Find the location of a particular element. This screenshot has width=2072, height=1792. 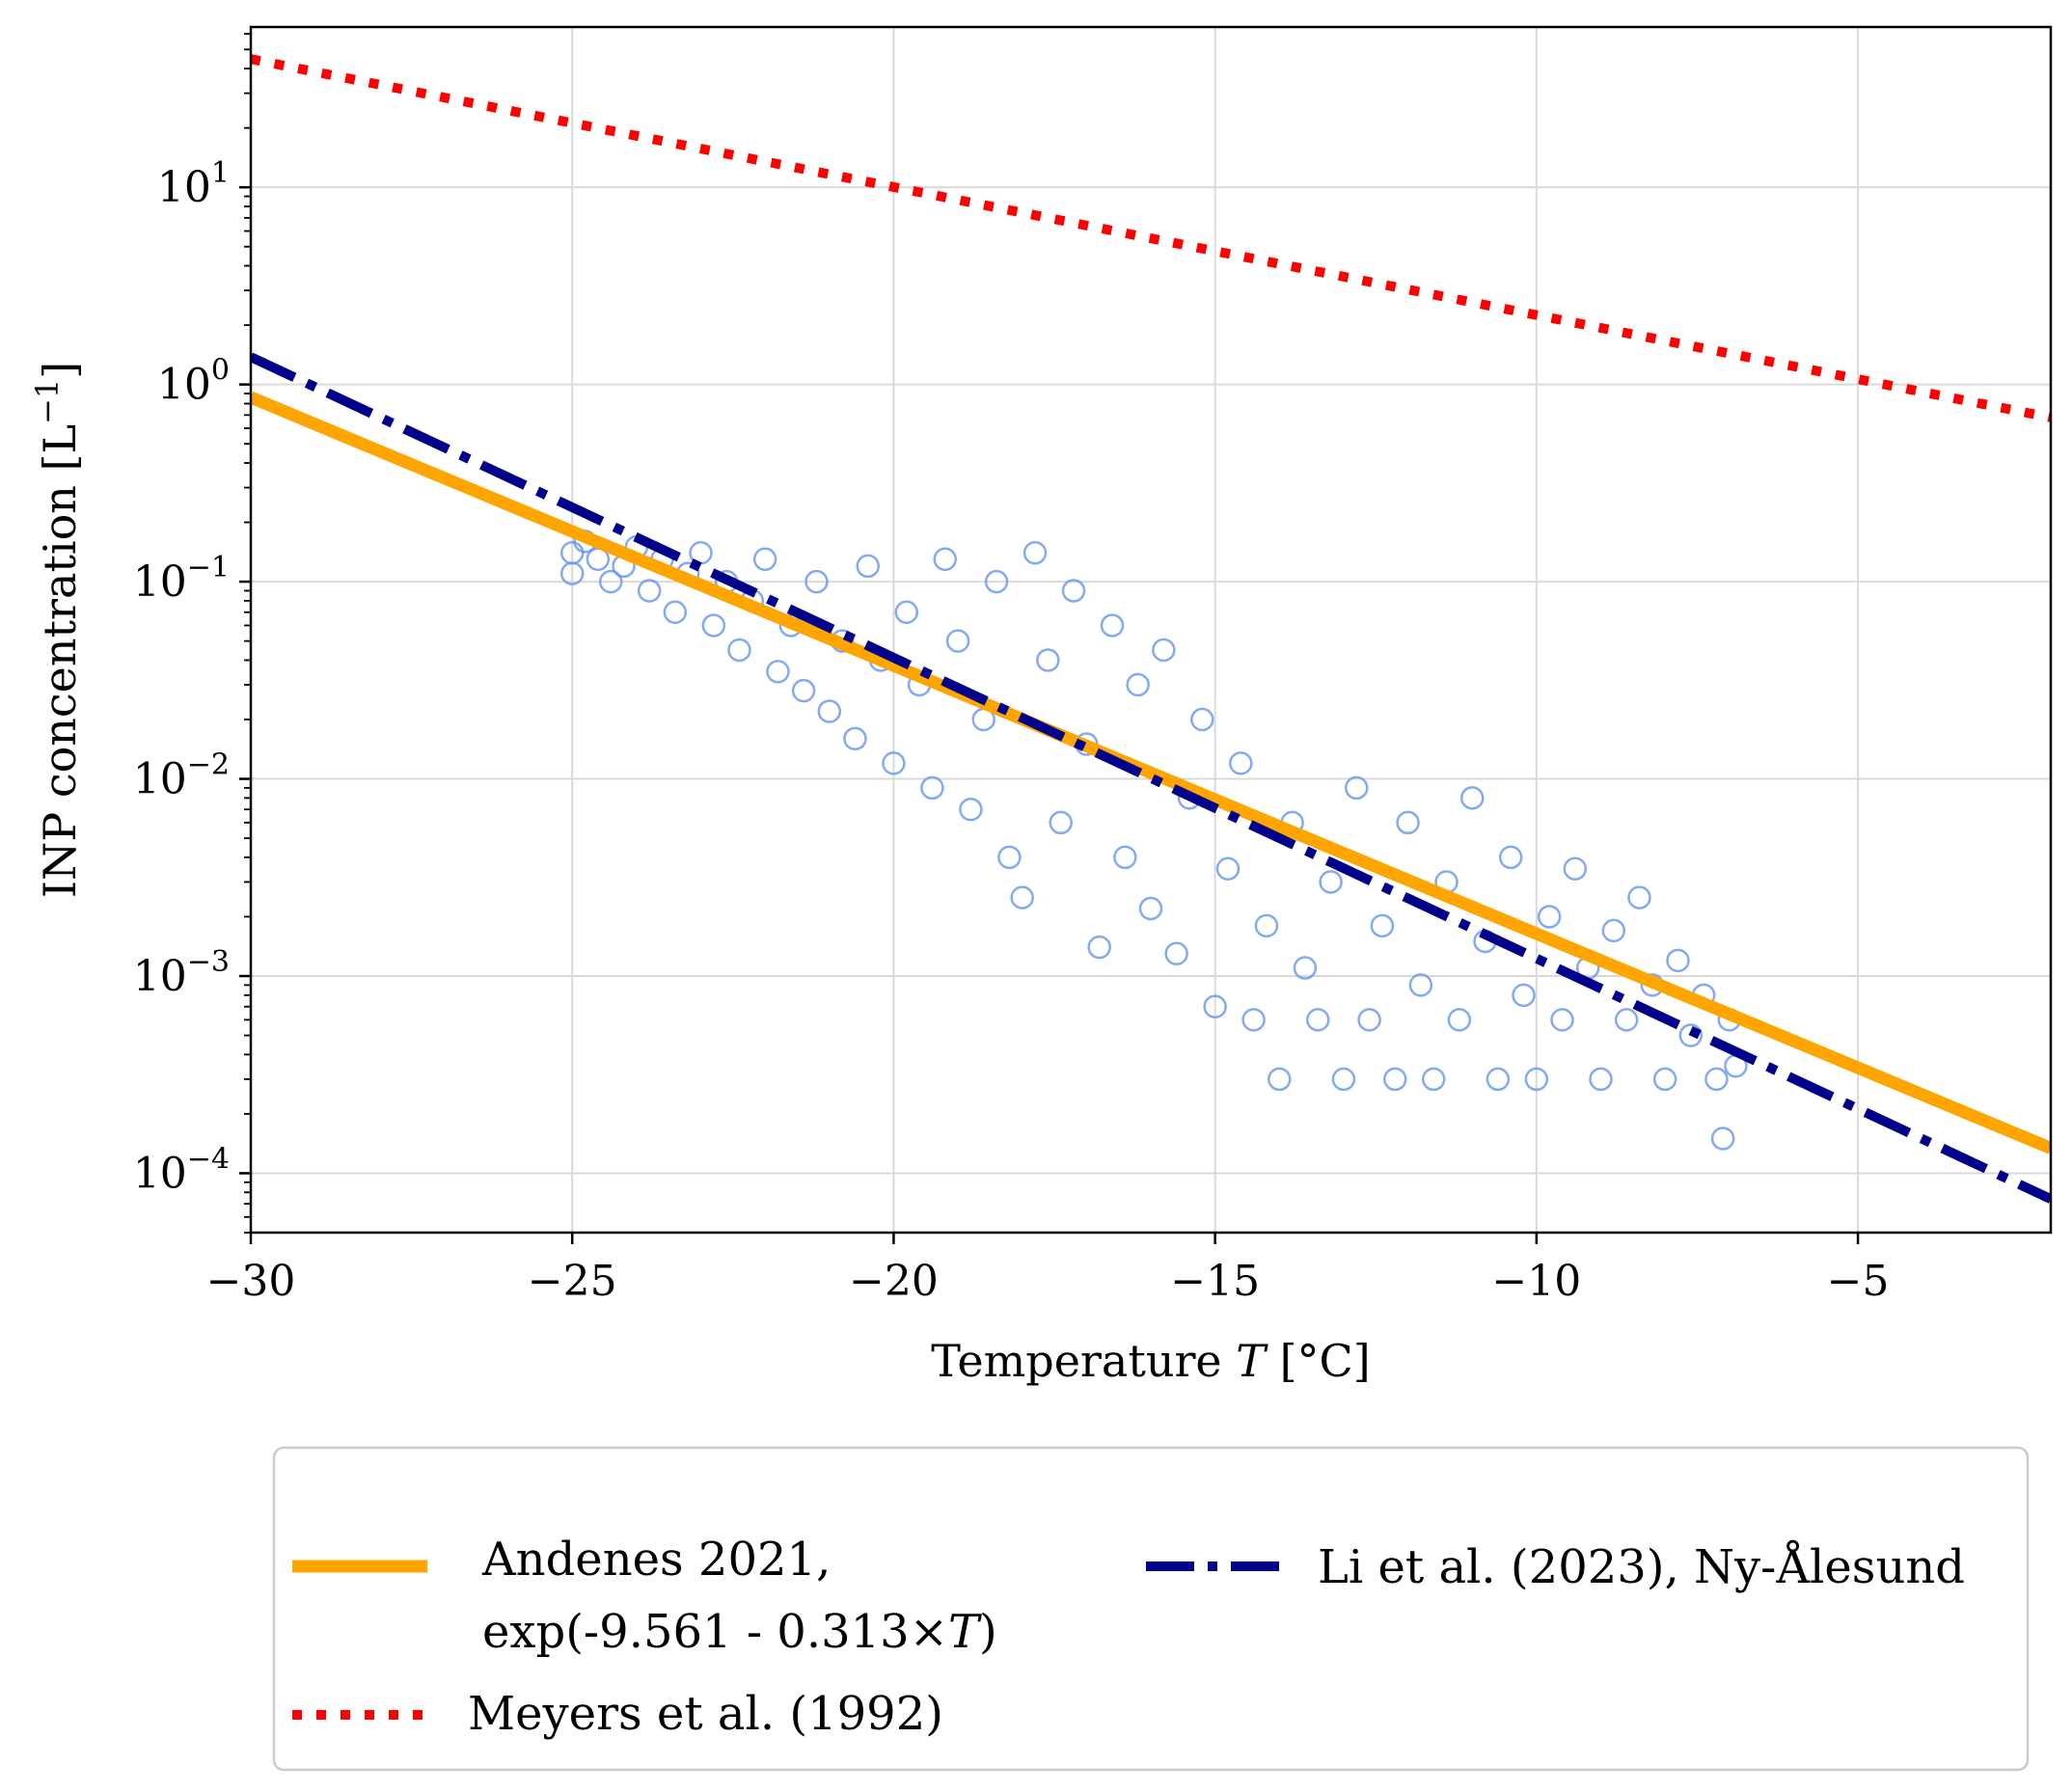

x-tick-label: −5 is located at coordinates (1858, 1282).